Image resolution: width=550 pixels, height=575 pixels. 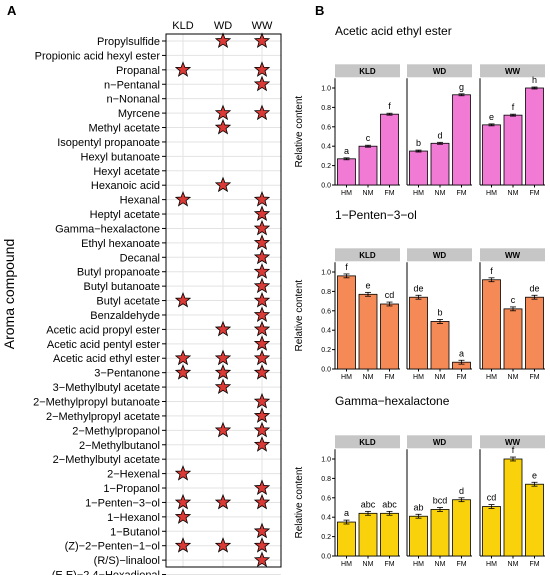 What do you see at coordinates (112, 547) in the screenshot?
I see `compound-label: (Z)−2−Penten−1−ol` at bounding box center [112, 547].